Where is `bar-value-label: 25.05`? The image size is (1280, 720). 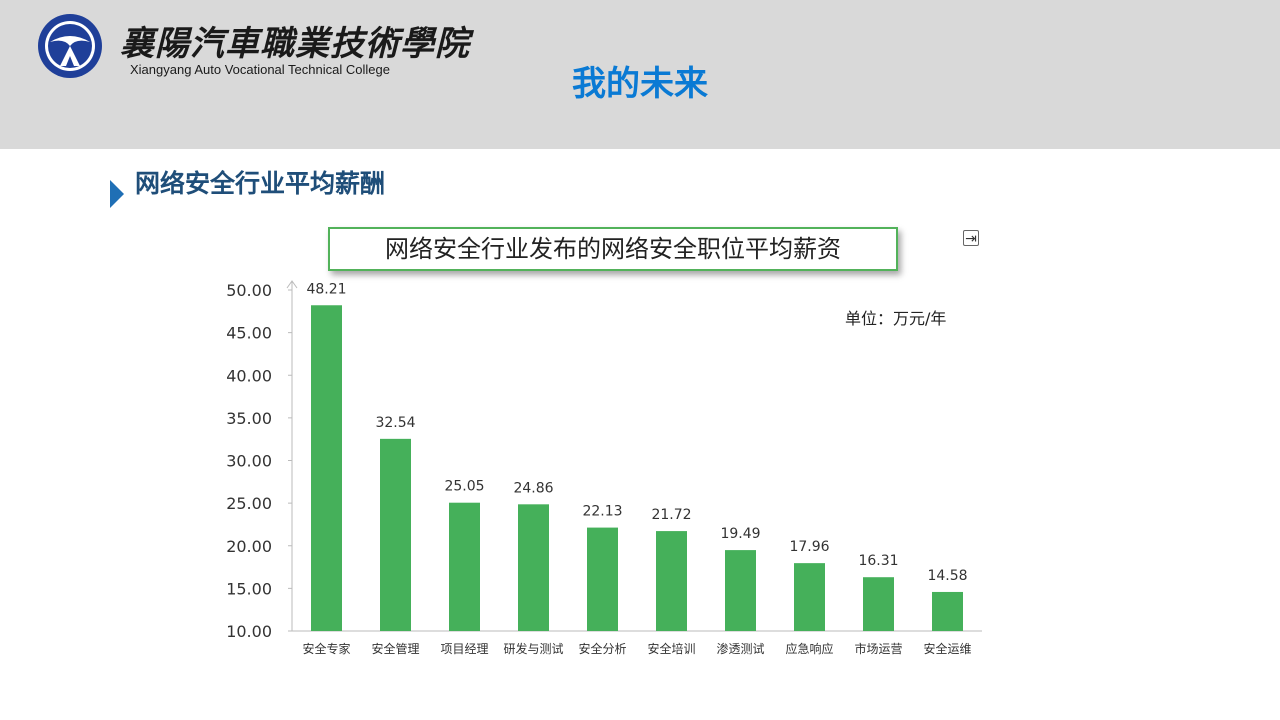 bar-value-label: 25.05 is located at coordinates (464, 487).